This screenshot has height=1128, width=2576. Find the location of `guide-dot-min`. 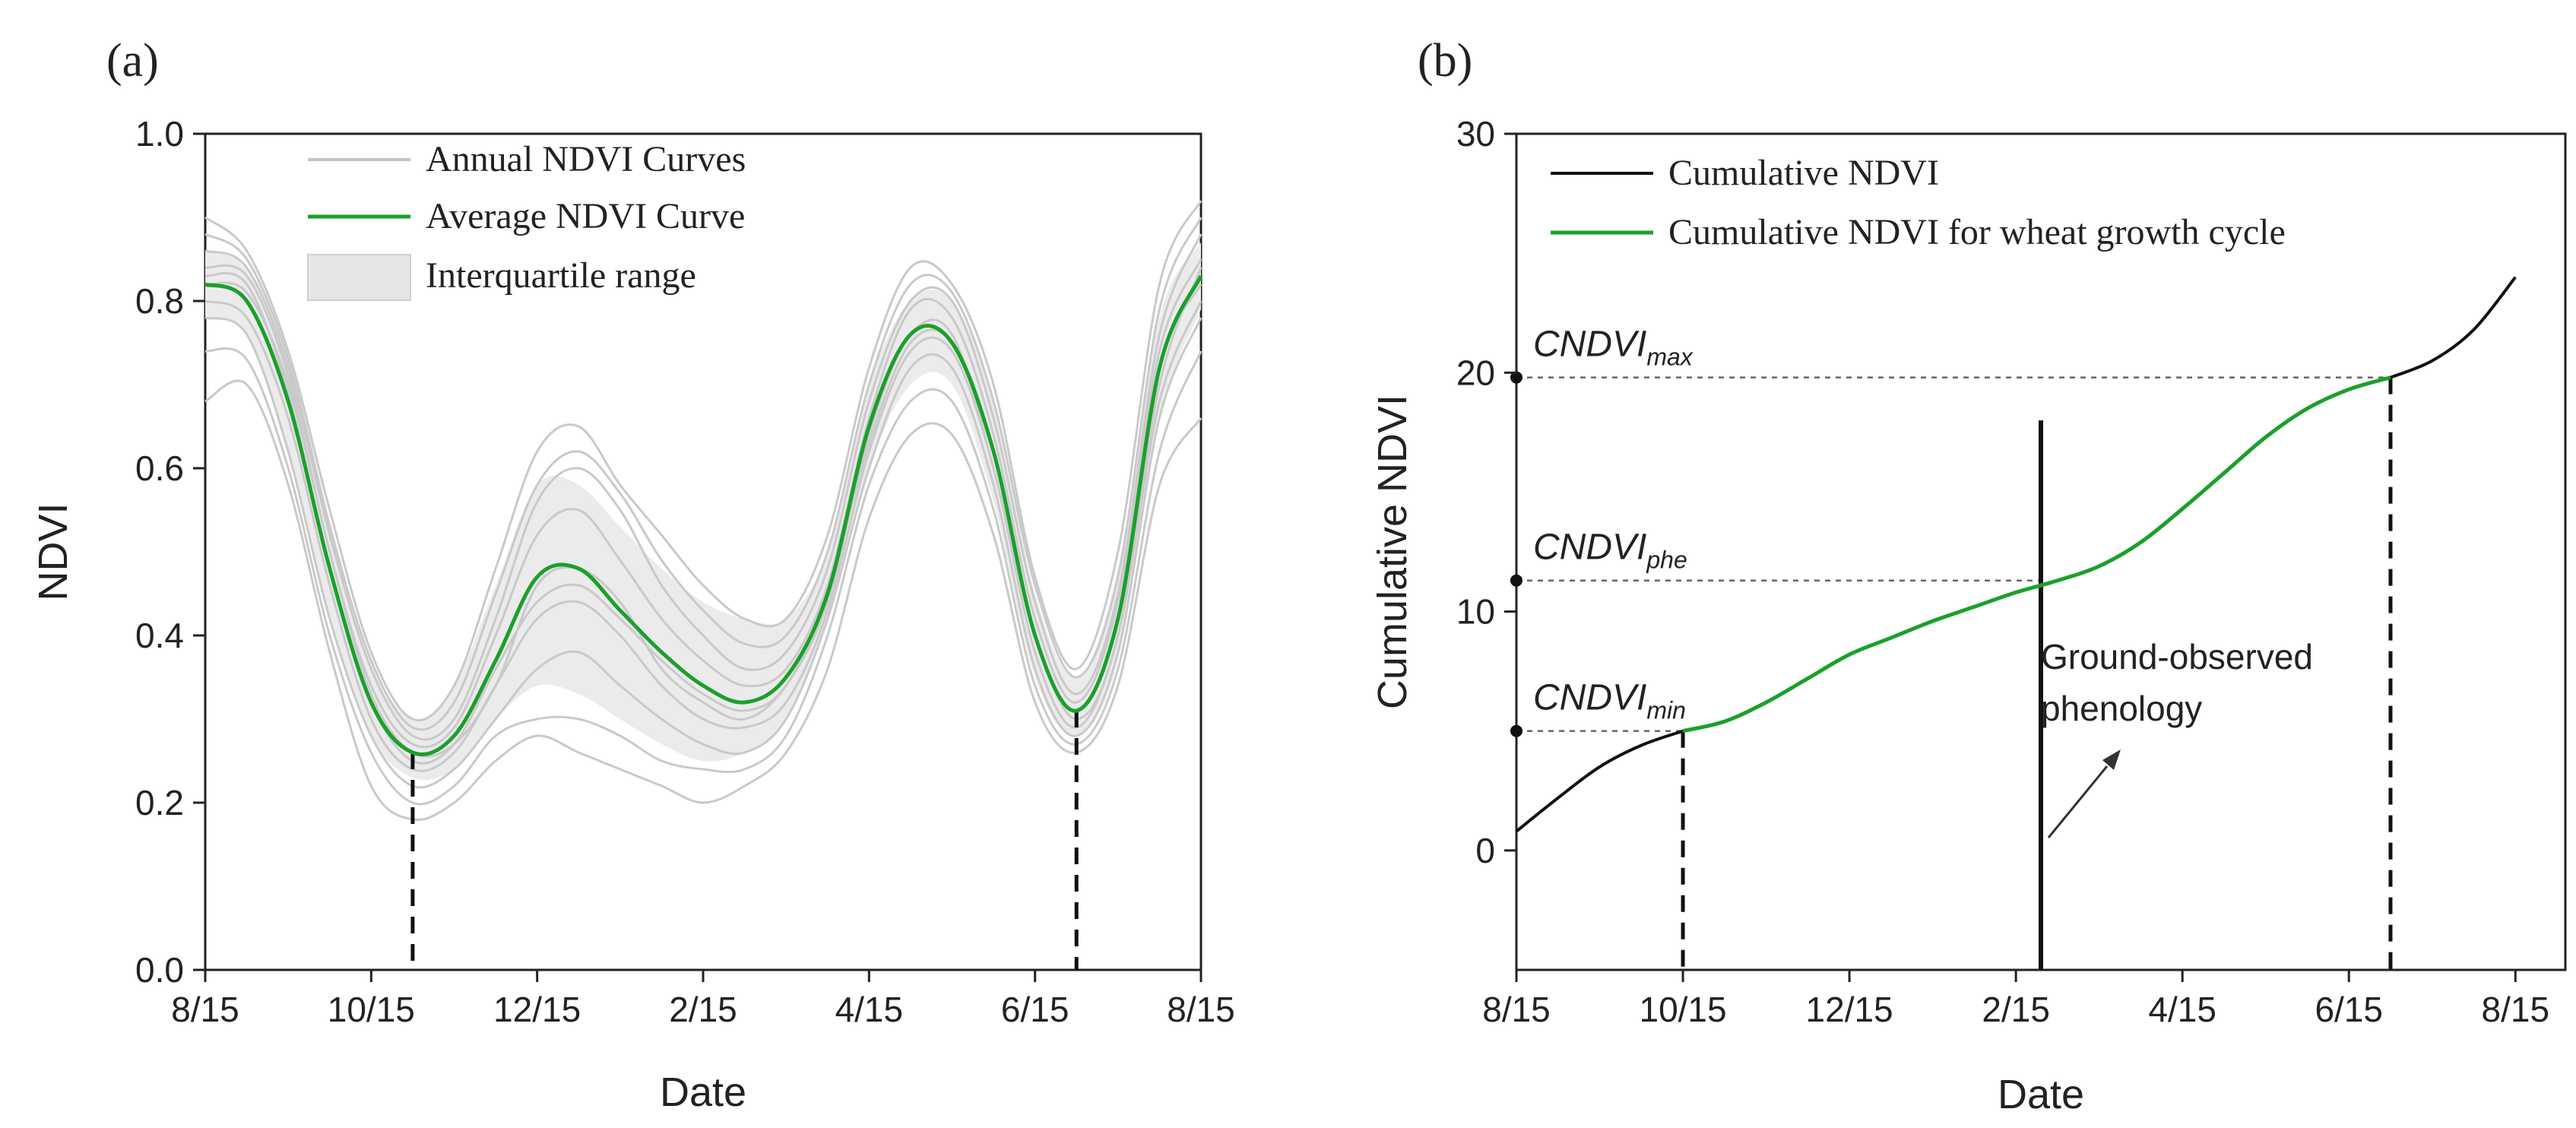

guide-dot-min is located at coordinates (1516, 730).